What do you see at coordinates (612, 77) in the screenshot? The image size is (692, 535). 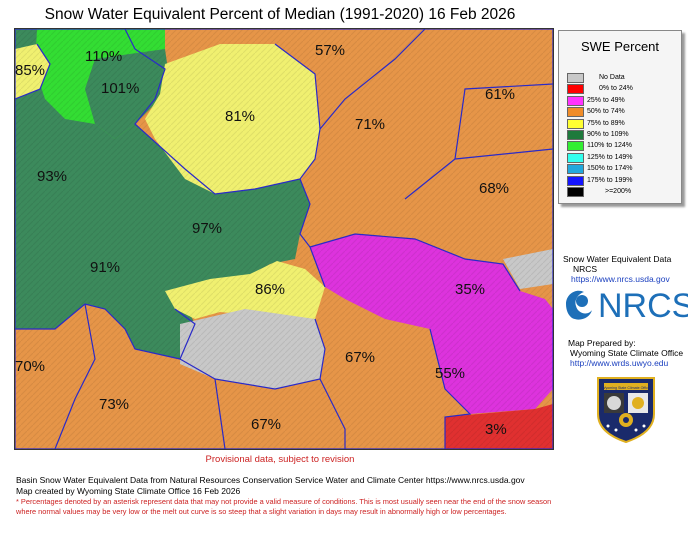 I see `legend-label: No Data` at bounding box center [612, 77].